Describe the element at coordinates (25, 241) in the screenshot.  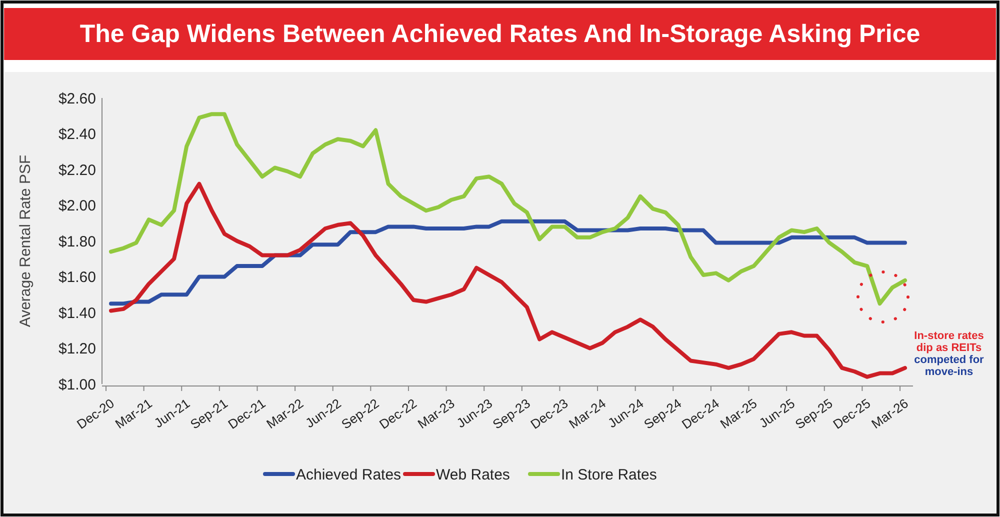
I see `y-axis-title: Average Rental Rate PSF` at that location.